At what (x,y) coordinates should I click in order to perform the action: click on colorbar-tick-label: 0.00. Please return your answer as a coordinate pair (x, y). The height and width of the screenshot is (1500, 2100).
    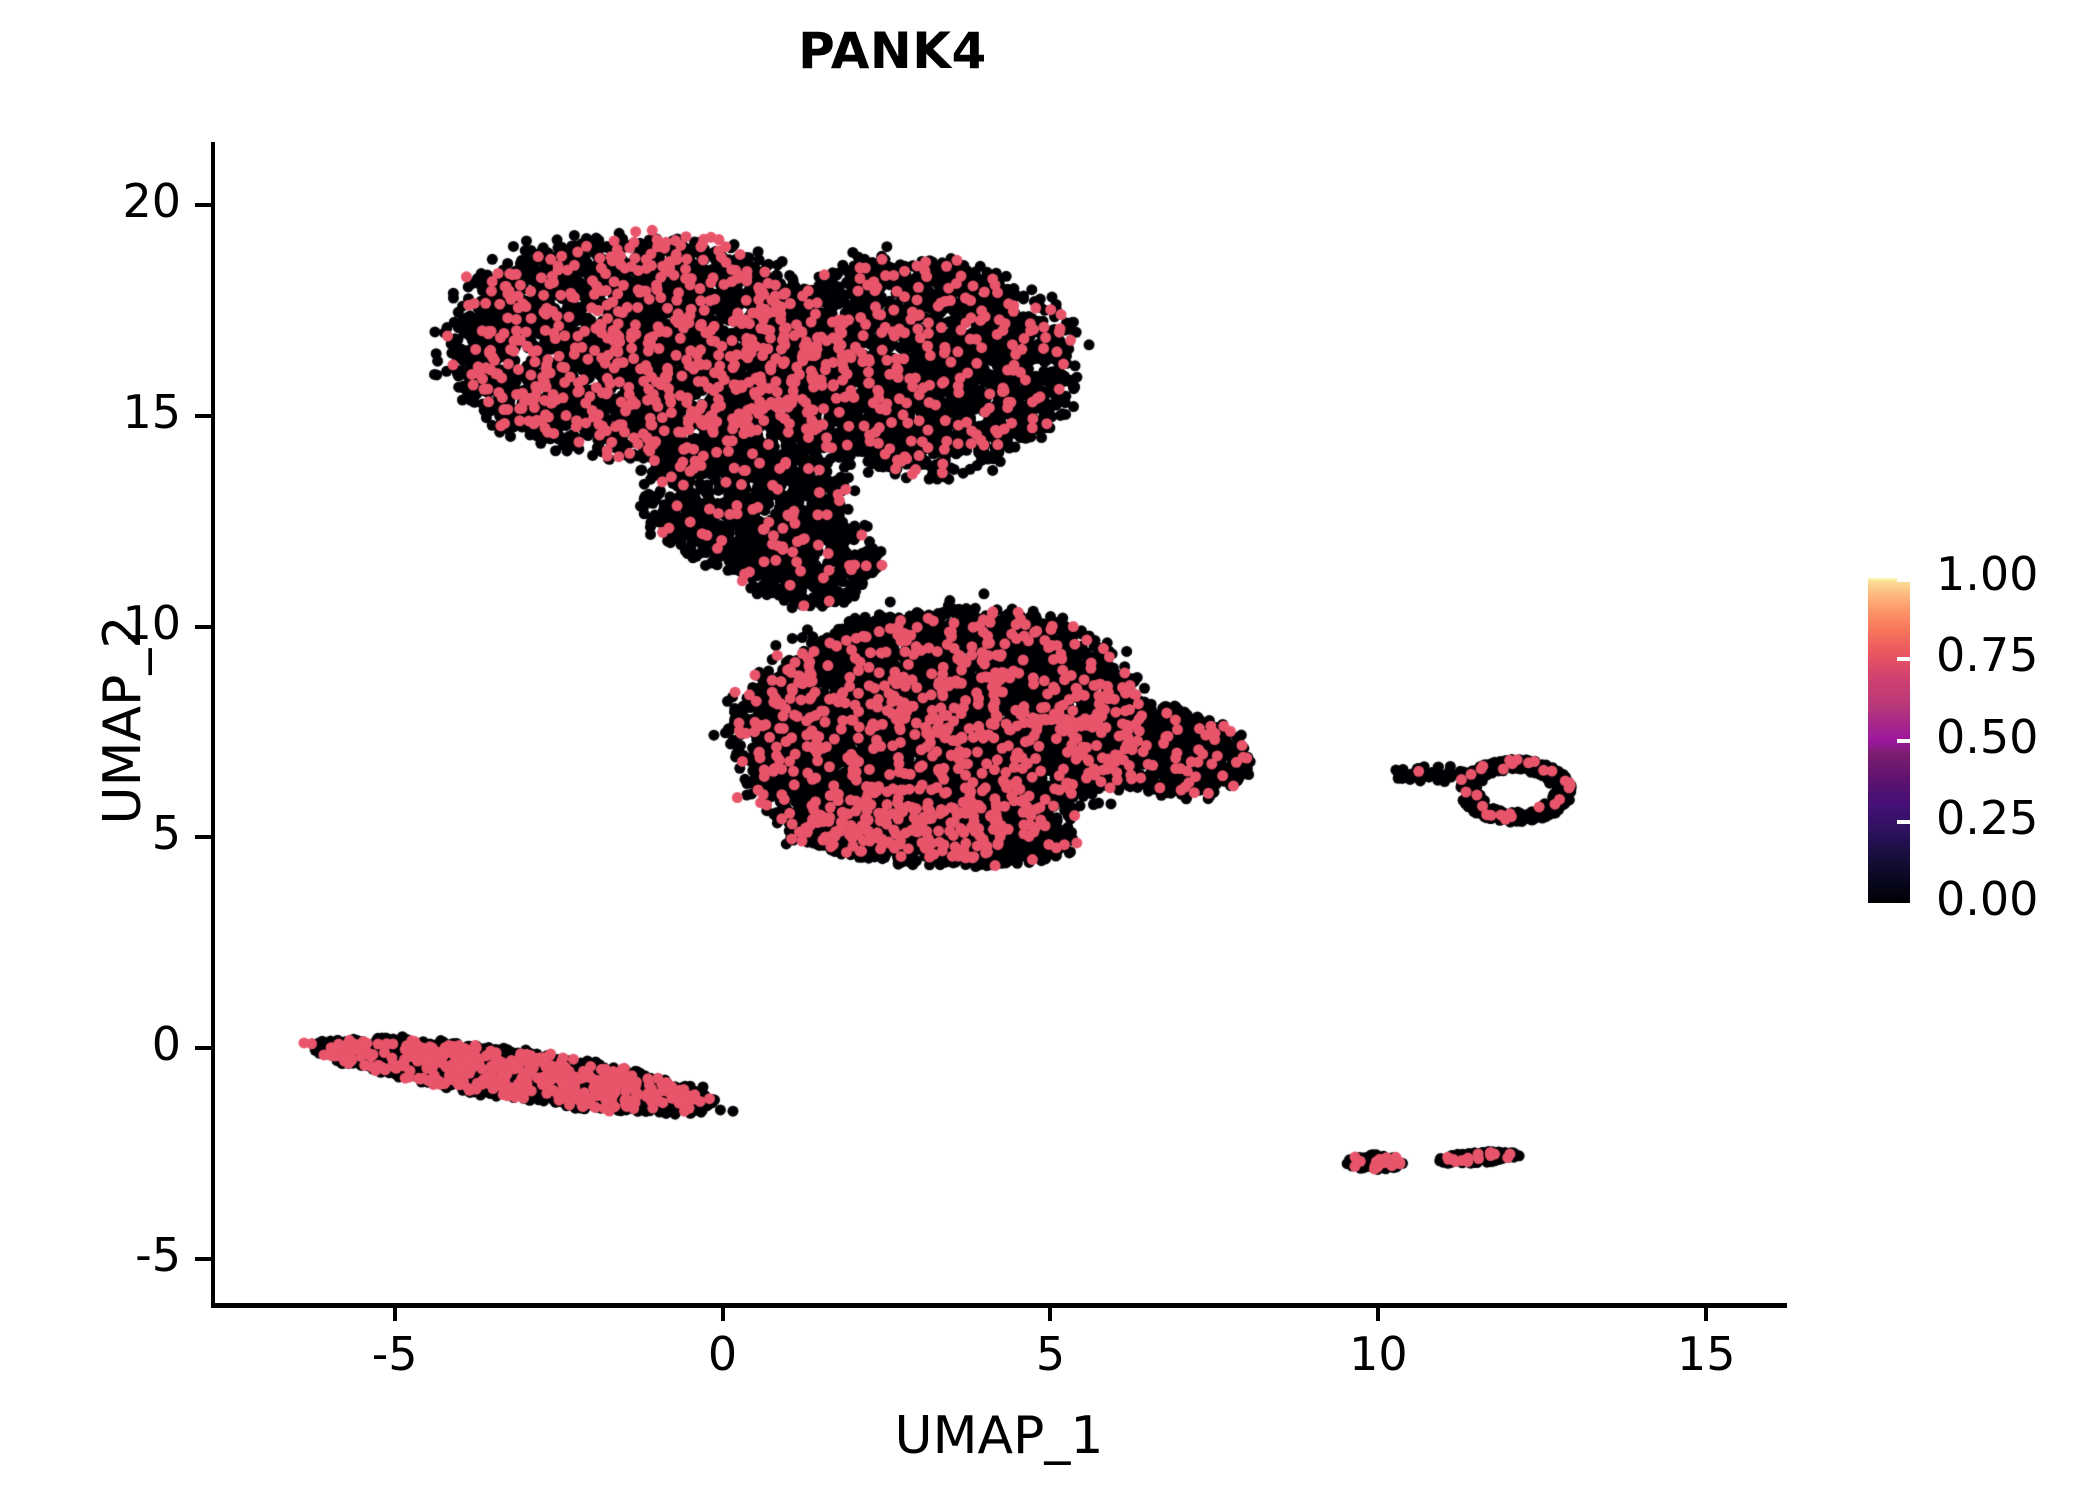
    Looking at the image, I should click on (1987, 899).